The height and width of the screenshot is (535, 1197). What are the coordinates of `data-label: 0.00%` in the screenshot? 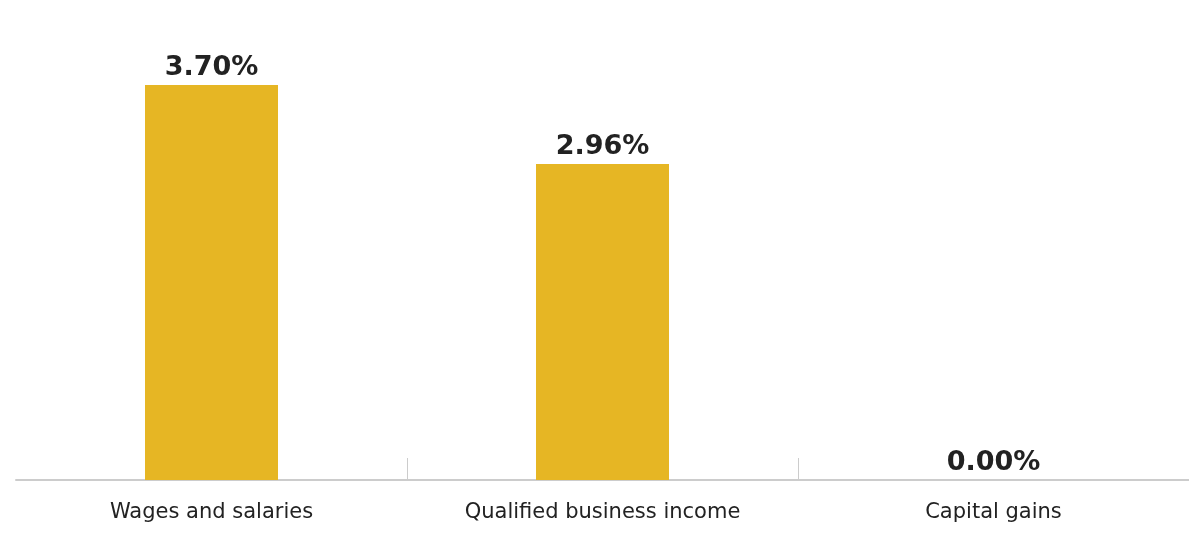 It's located at (993, 460).